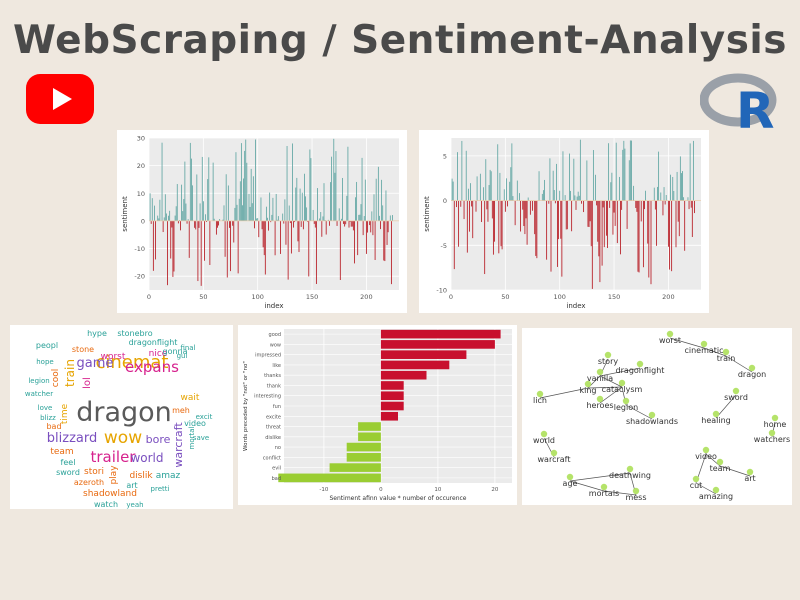 This screenshot has width=800, height=600. What do you see at coordinates (752, 374) in the screenshot?
I see `network-node-label: dragon` at bounding box center [752, 374].